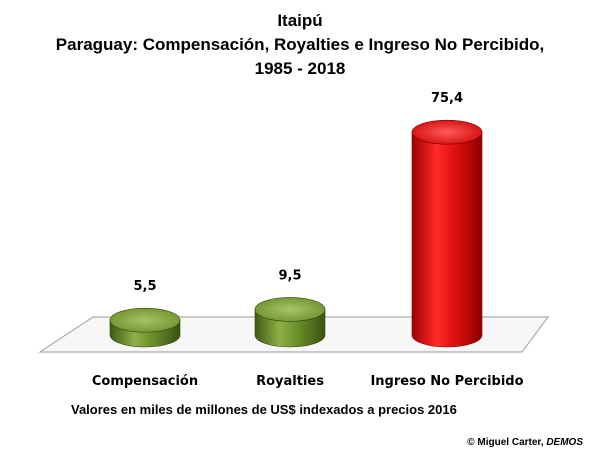  Describe the element at coordinates (507, 442) in the screenshot. I see `credit-prefix: © Miguel Carter,` at that location.